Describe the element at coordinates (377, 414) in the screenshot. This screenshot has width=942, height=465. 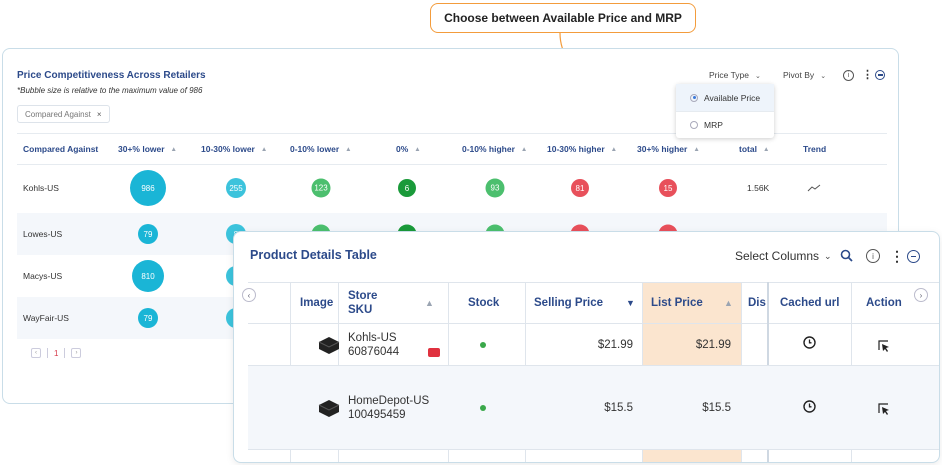
I see `sku: 100495459` at that location.